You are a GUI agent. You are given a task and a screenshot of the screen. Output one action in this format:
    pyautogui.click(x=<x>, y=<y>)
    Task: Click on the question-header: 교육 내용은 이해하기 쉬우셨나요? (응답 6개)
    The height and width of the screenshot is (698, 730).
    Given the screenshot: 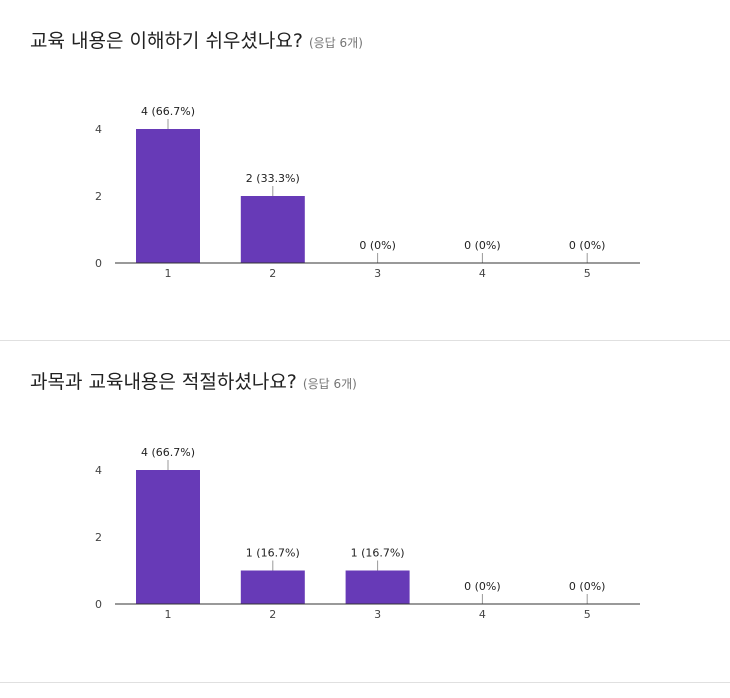 What is the action you would take?
    pyautogui.click(x=196, y=39)
    